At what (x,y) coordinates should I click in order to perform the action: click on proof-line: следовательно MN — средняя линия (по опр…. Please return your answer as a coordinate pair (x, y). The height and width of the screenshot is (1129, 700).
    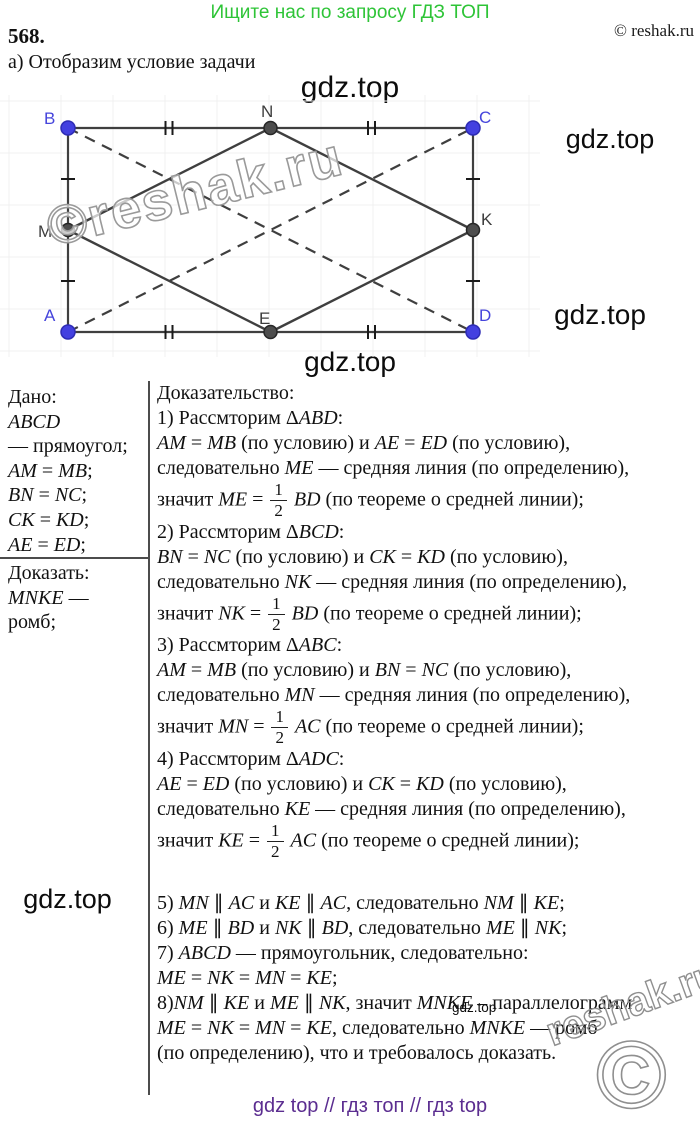
    Looking at the image, I should click on (394, 695).